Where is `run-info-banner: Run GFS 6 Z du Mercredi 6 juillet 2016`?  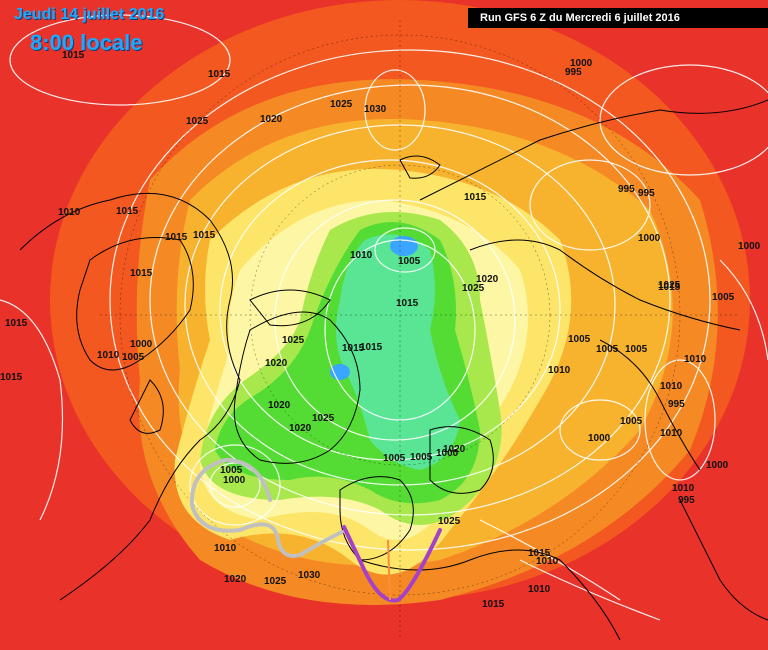 run-info-banner: Run GFS 6 Z du Mercredi 6 juillet 2016 is located at coordinates (618, 18).